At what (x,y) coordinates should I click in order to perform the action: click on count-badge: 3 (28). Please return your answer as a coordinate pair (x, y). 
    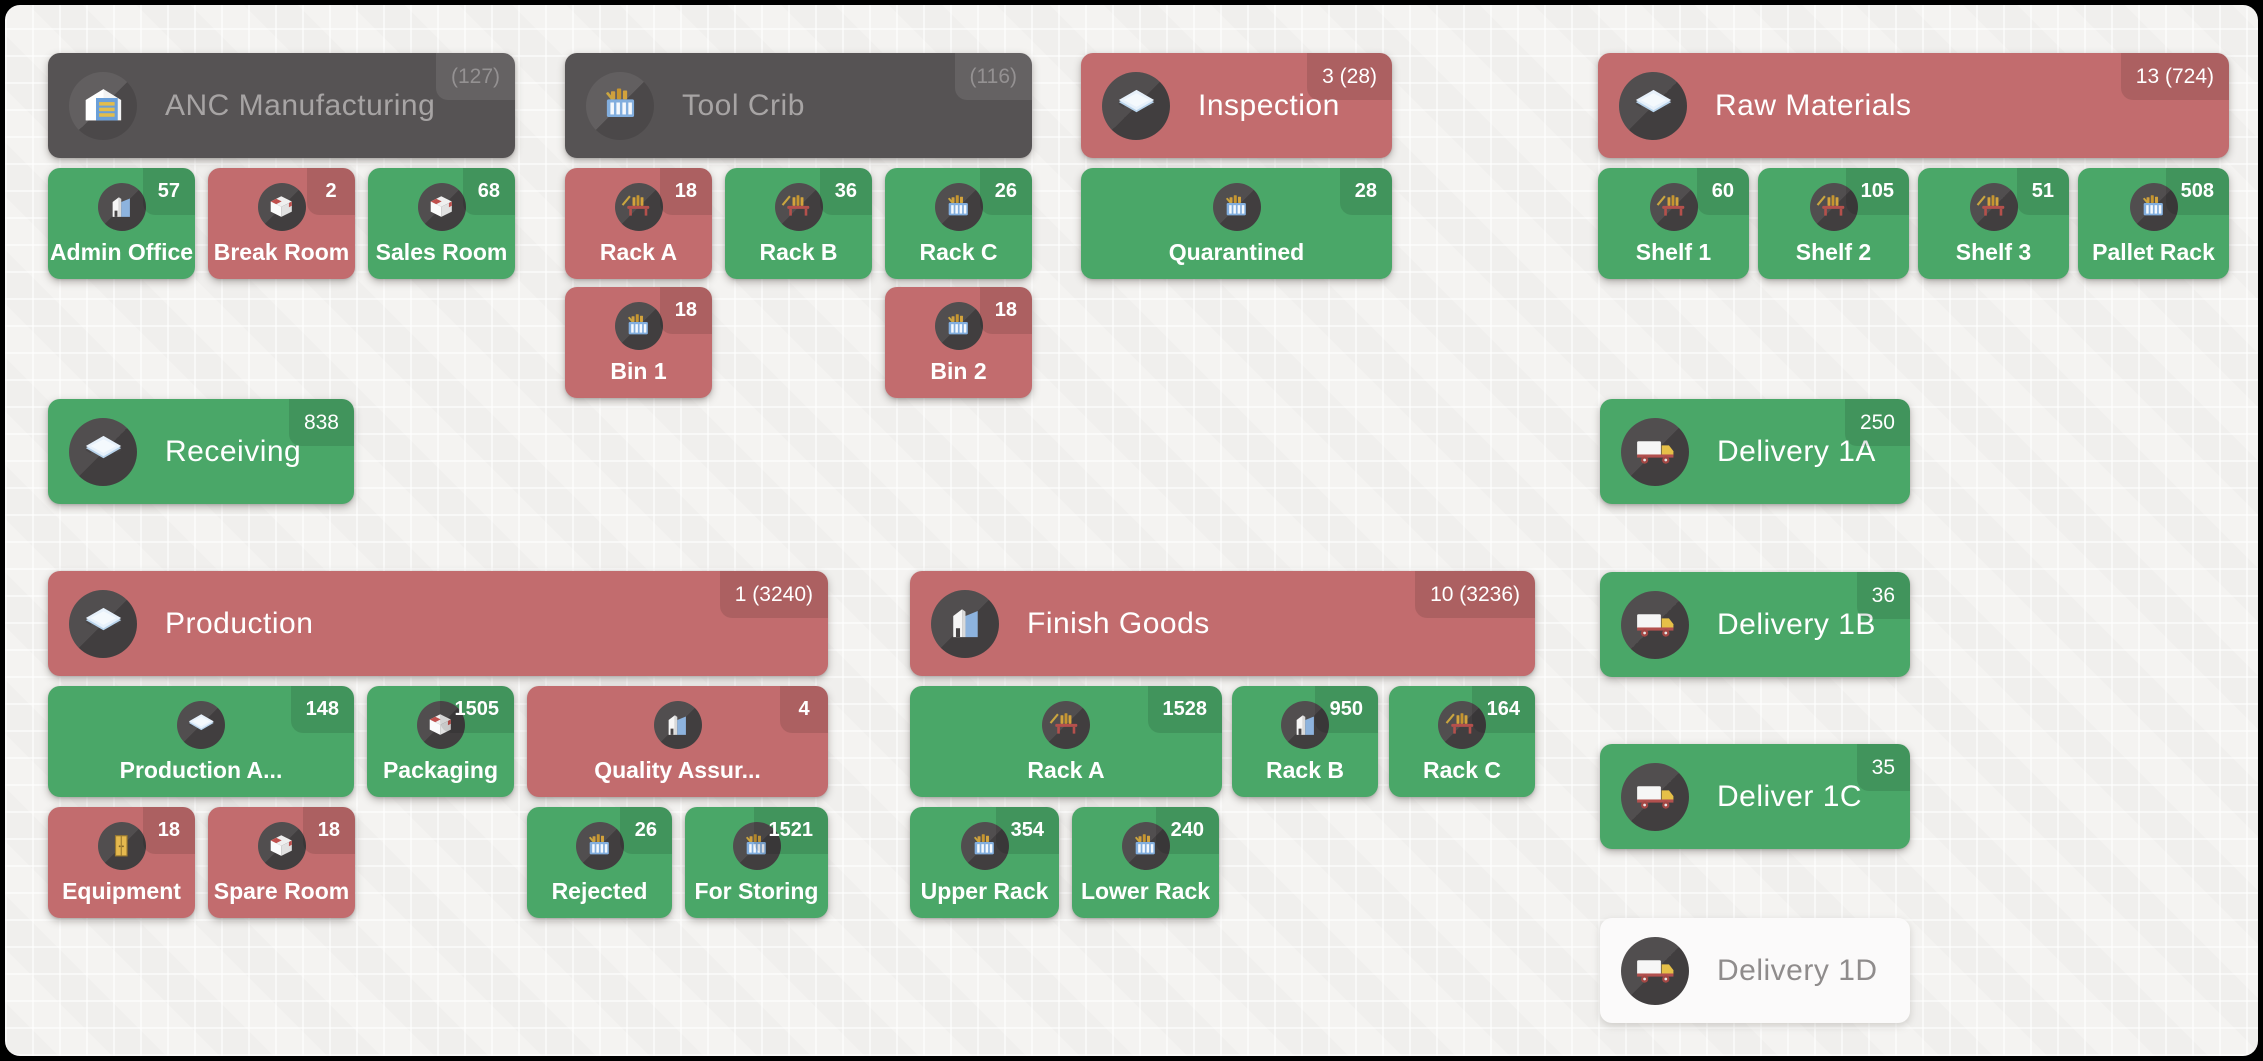
    Looking at the image, I should click on (1349, 76).